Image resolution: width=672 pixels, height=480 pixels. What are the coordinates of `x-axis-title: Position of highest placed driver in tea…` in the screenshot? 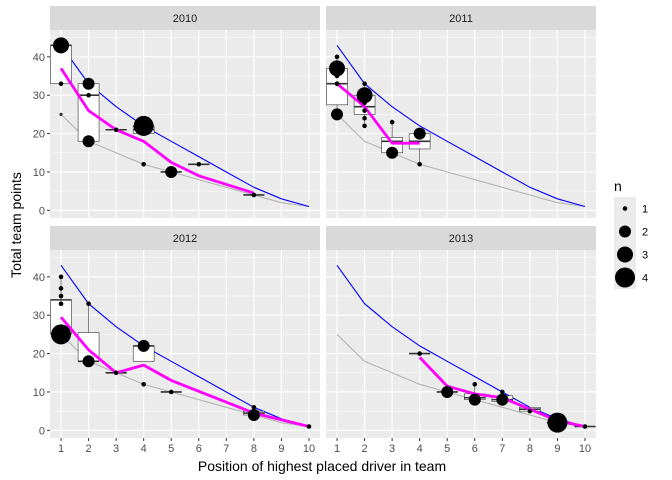 It's located at (322, 466).